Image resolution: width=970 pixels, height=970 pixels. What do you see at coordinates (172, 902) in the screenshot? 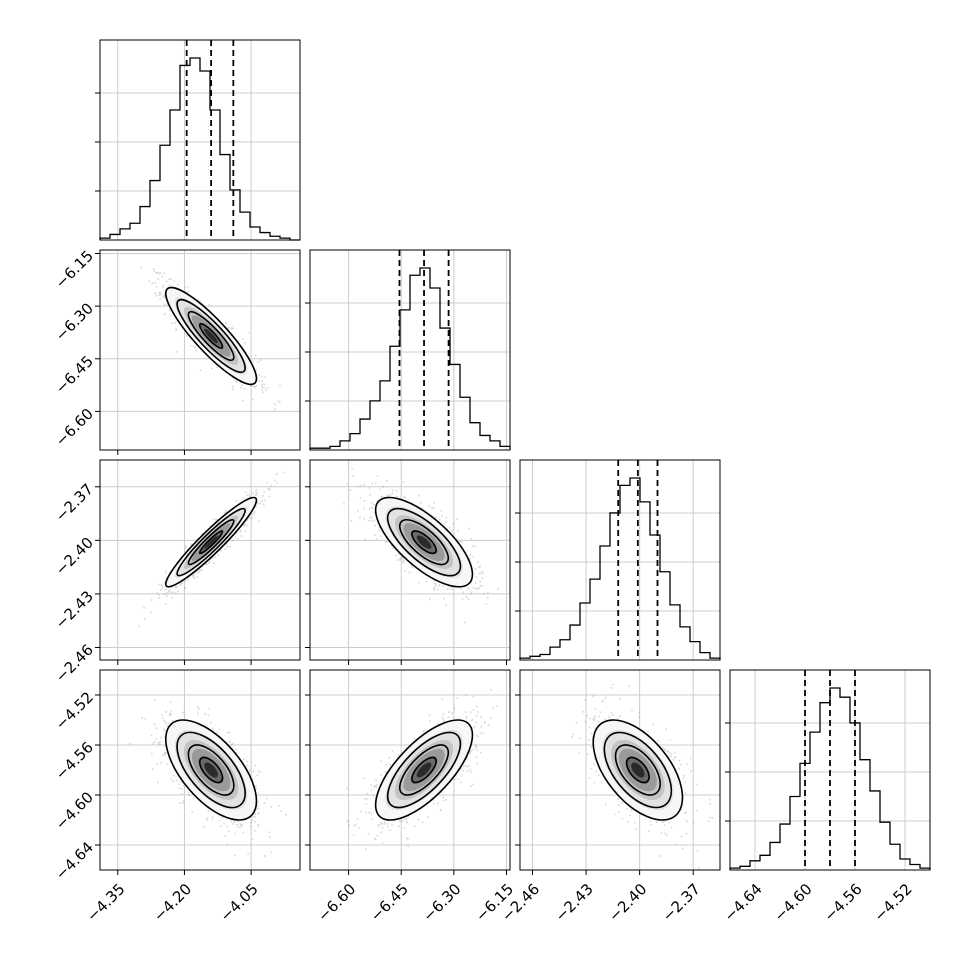
I see `x-tick-label-0-1: −4.20` at bounding box center [172, 902].